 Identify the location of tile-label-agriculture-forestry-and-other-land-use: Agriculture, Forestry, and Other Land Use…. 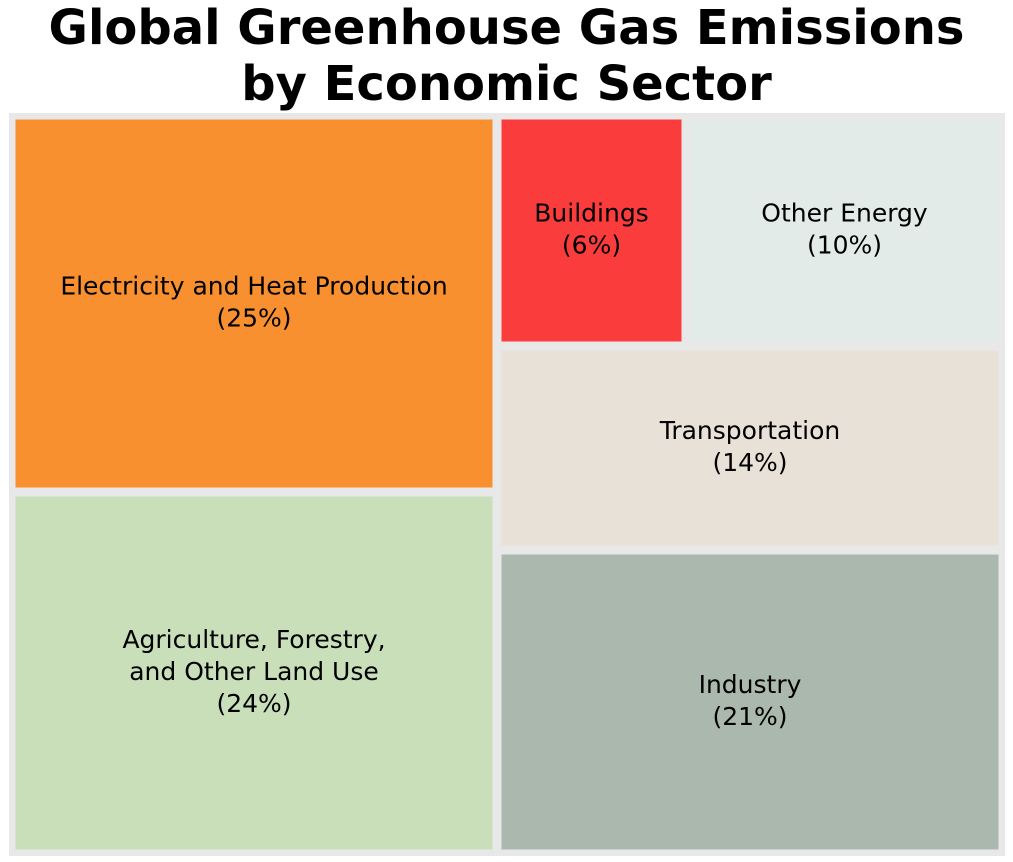
(253, 671).